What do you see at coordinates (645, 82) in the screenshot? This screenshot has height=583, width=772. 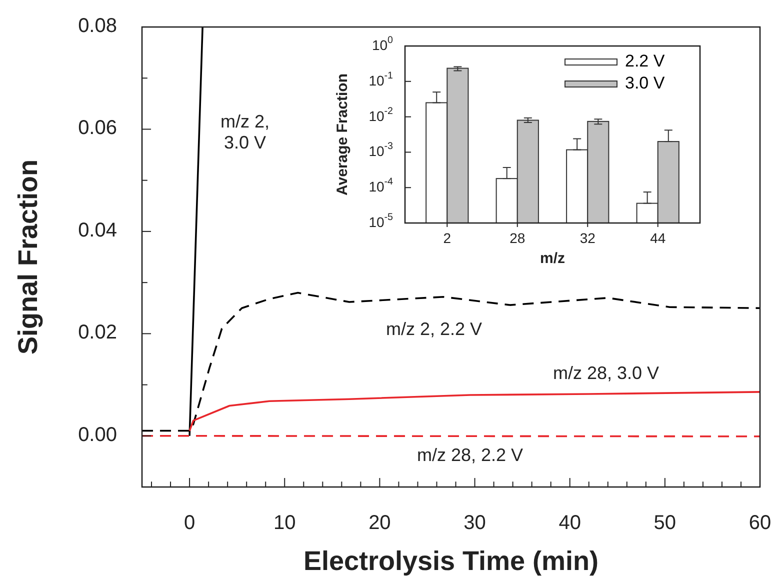 I see `legend-label: 3.0 V` at bounding box center [645, 82].